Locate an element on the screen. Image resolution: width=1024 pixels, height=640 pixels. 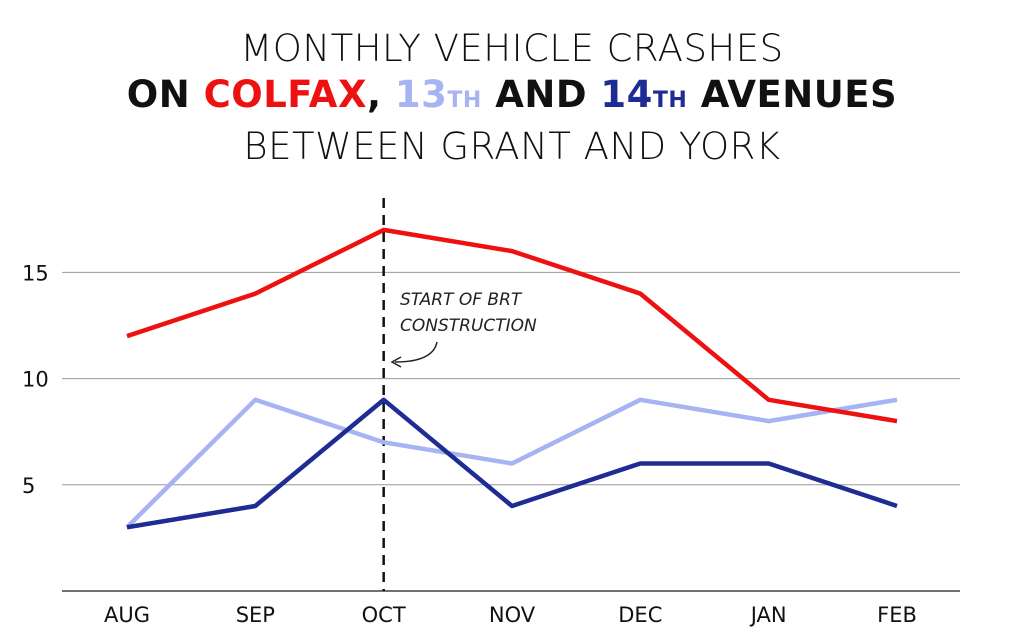
title-14: 14 is located at coordinates (626, 94).